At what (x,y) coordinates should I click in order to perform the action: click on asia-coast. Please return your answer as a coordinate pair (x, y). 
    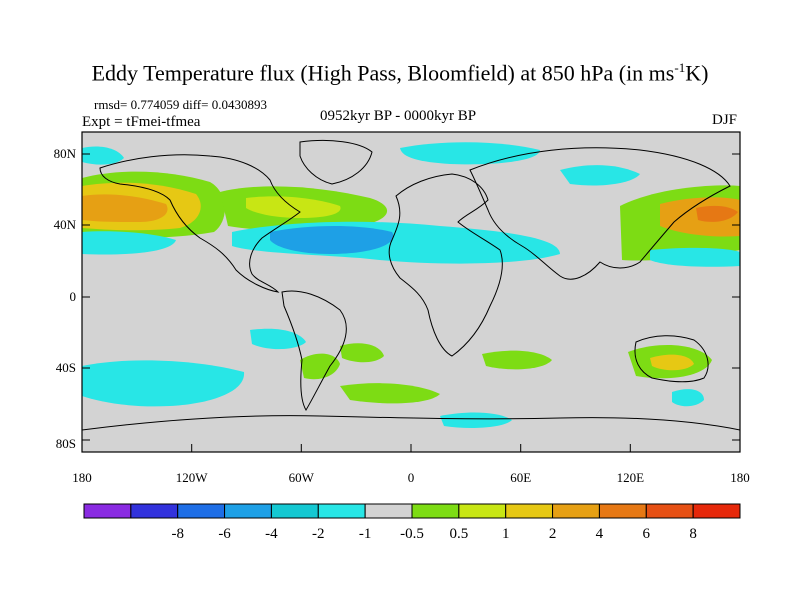
    Looking at the image, I should click on (600, 213).